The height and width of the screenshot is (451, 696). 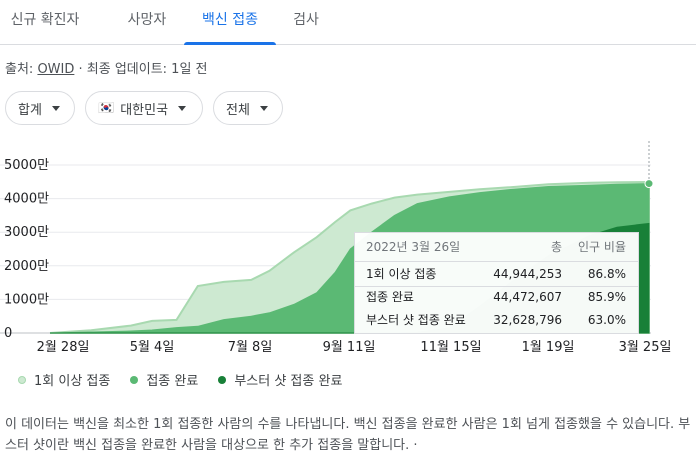 What do you see at coordinates (602, 247) in the screenshot?
I see `tooltip-col-pct: 인구 비율` at bounding box center [602, 247].